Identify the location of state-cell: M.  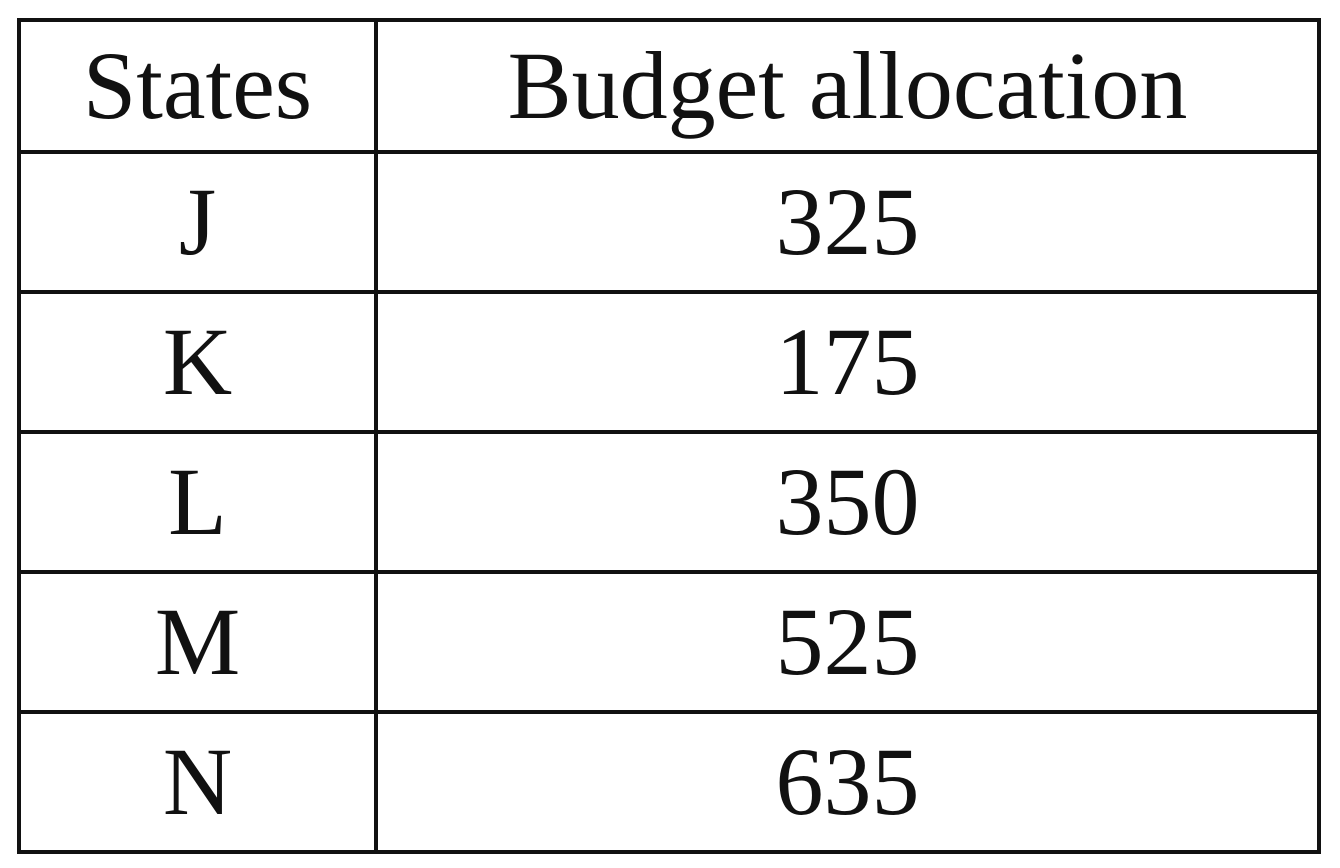
(197, 642).